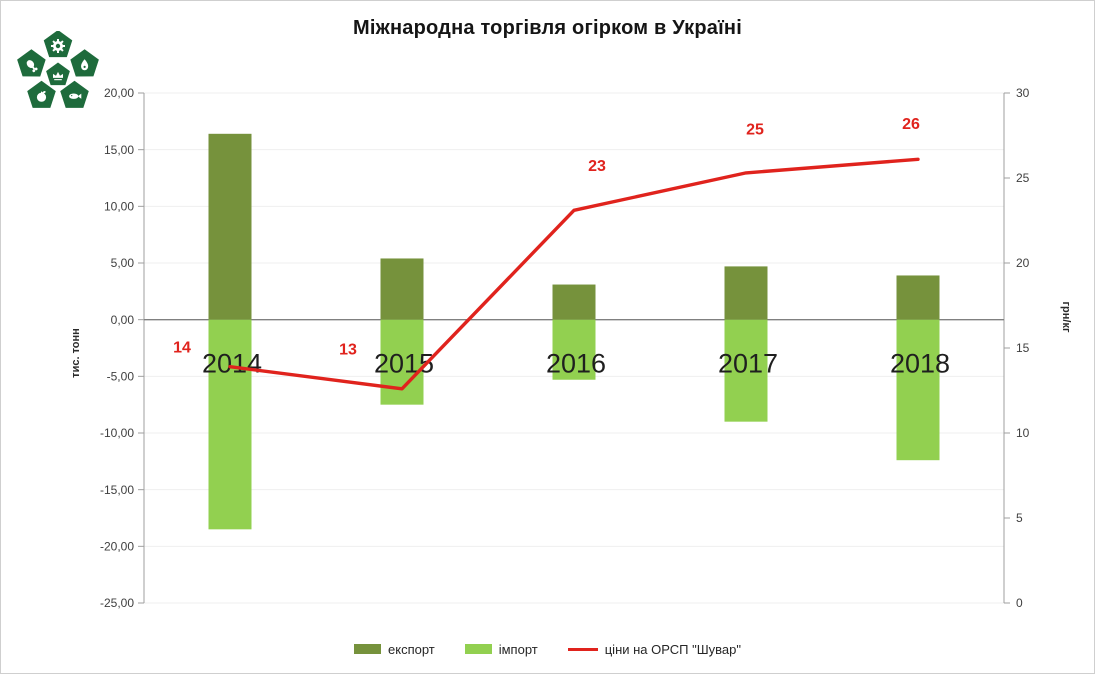 Image resolution: width=1095 pixels, height=674 pixels. I want to click on left-axis-tick-label: -15,00, so click(117, 490).